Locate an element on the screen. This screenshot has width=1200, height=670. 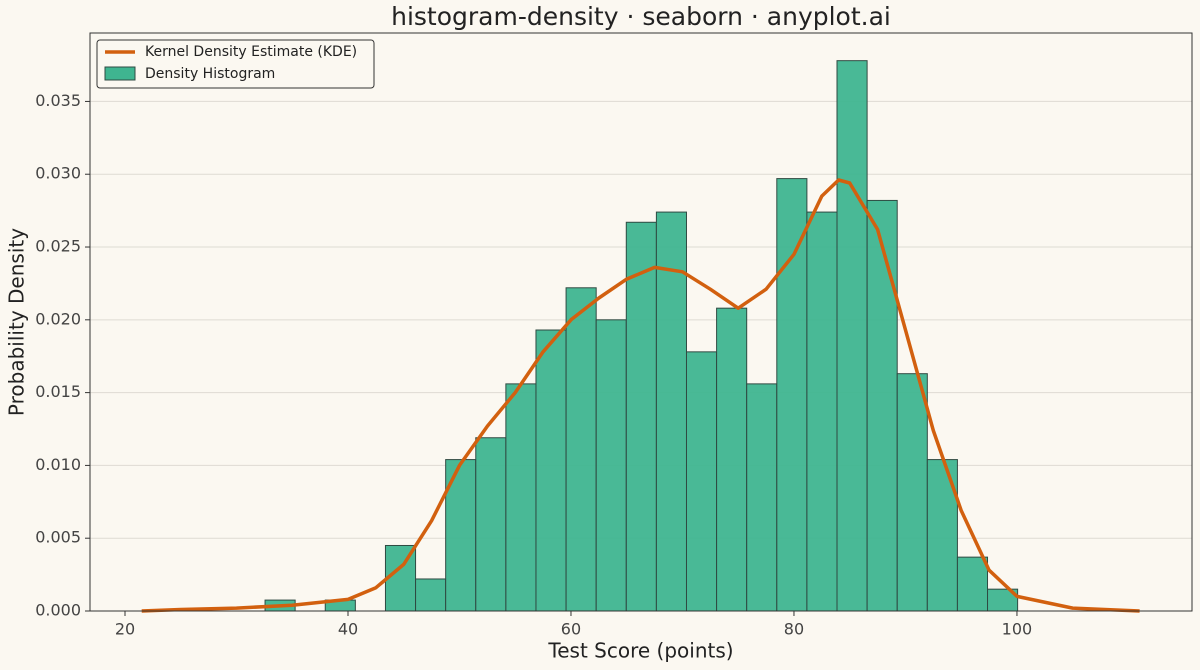
x-tick-label: 80 is located at coordinates (794, 629).